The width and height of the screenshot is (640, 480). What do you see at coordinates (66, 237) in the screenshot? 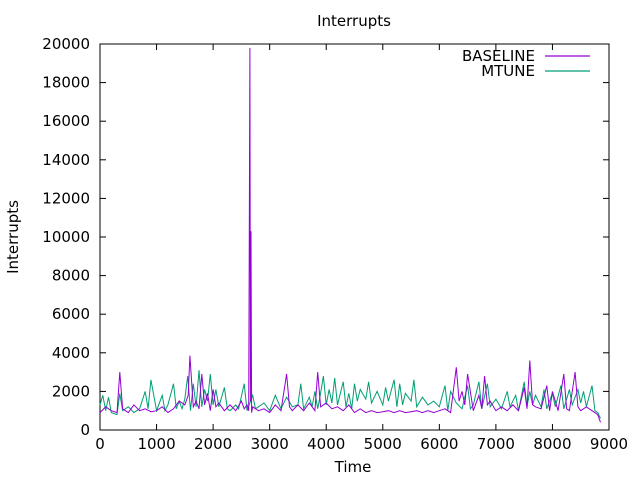
I see `y-tick-label: 10000` at bounding box center [66, 237].